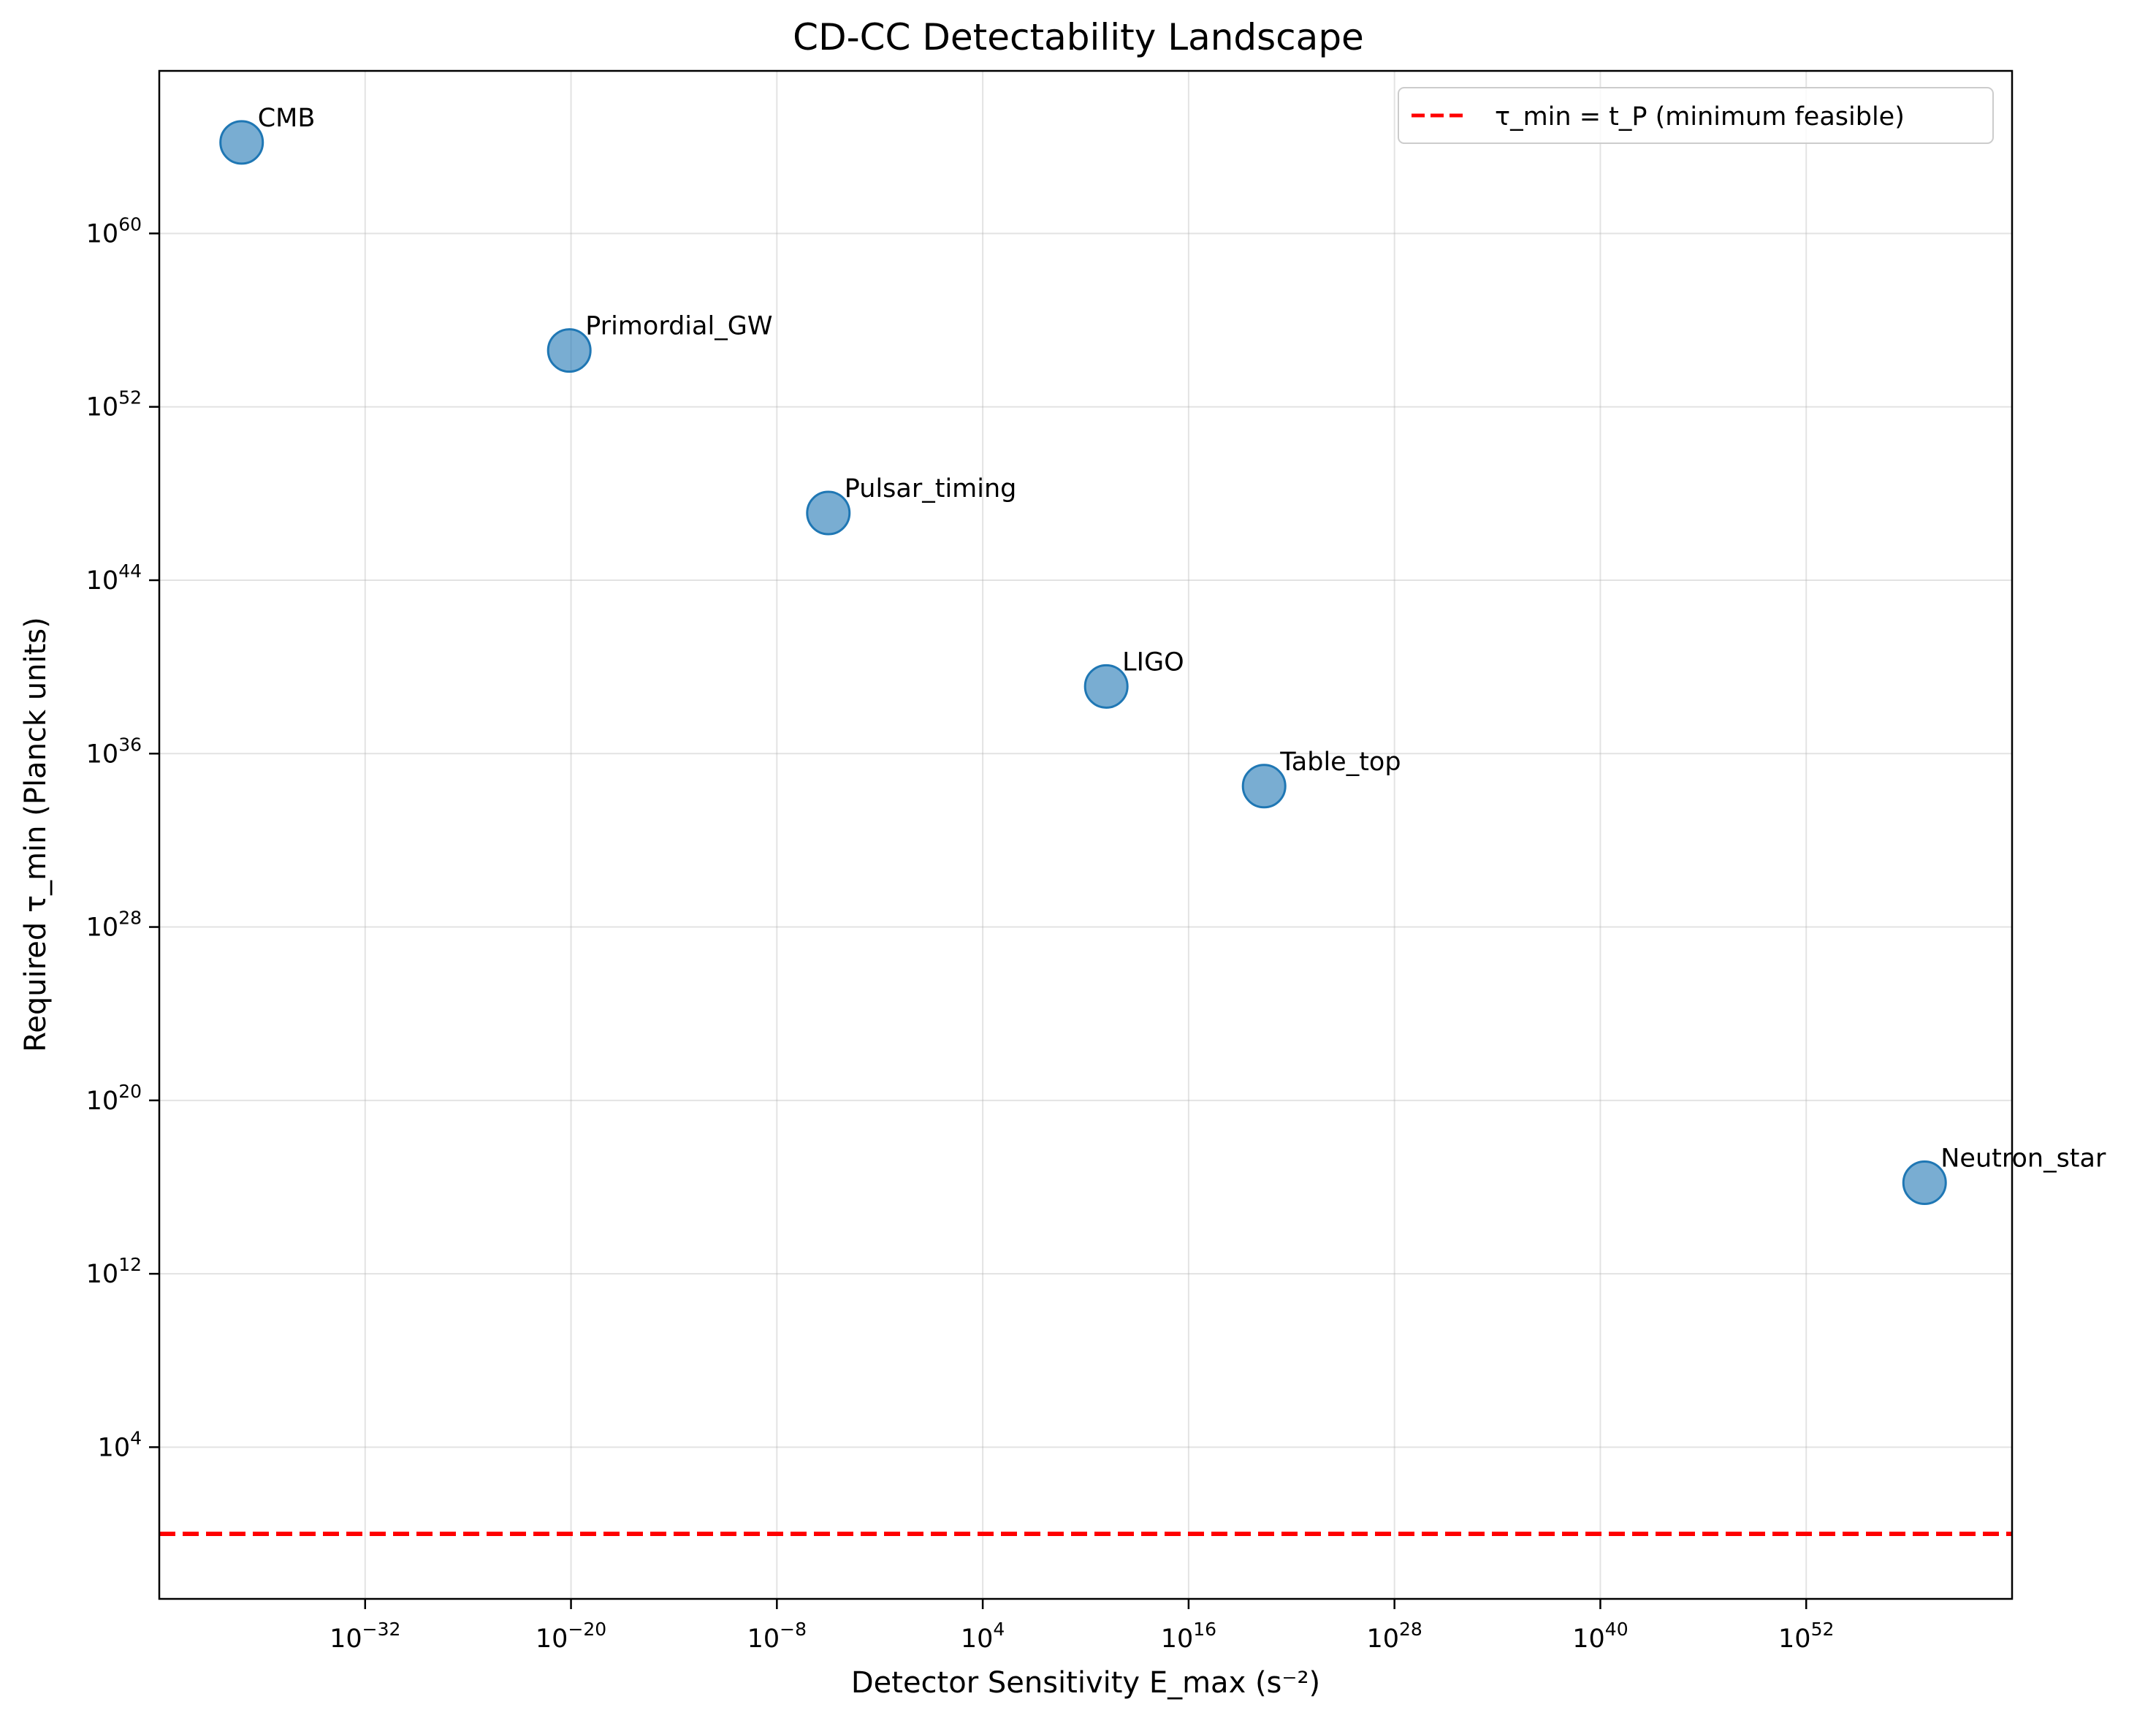 This screenshot has height=1718, width=2156. What do you see at coordinates (2023, 1159) in the screenshot?
I see `point-label: Neutron_star` at bounding box center [2023, 1159].